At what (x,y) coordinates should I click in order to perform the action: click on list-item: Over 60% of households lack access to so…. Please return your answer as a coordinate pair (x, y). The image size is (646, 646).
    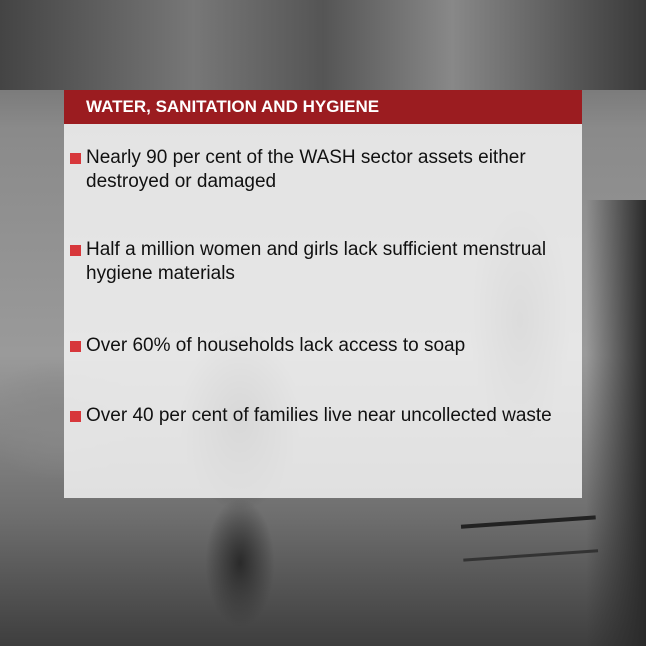
    Looking at the image, I should click on (328, 346).